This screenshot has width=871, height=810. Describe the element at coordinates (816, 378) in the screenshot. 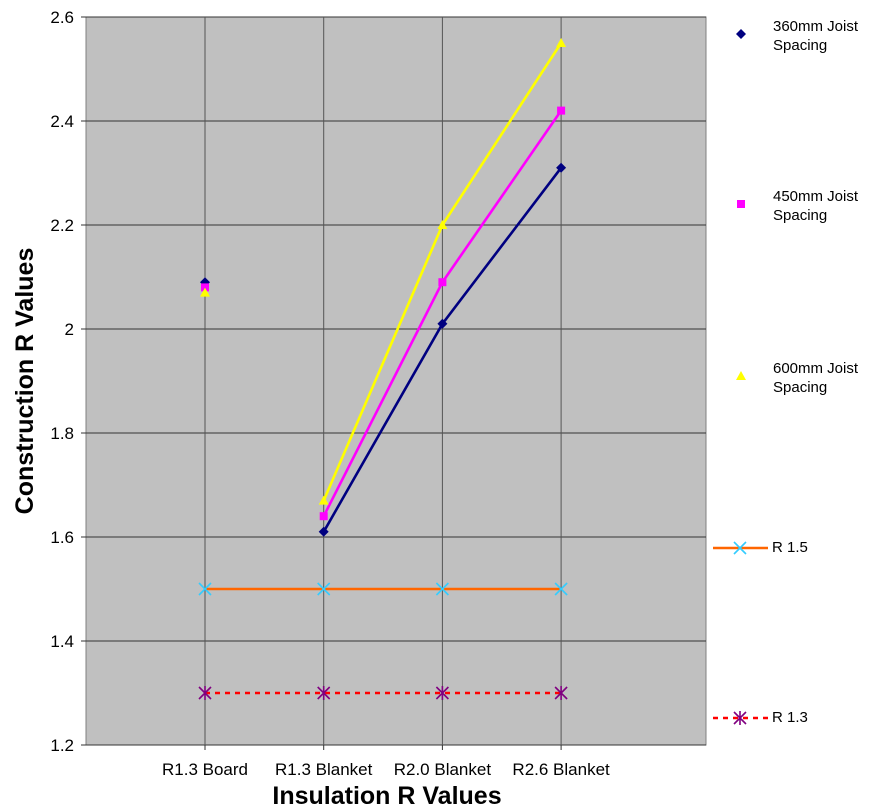

I see `legend-label: 600mm Joist Spacing` at that location.